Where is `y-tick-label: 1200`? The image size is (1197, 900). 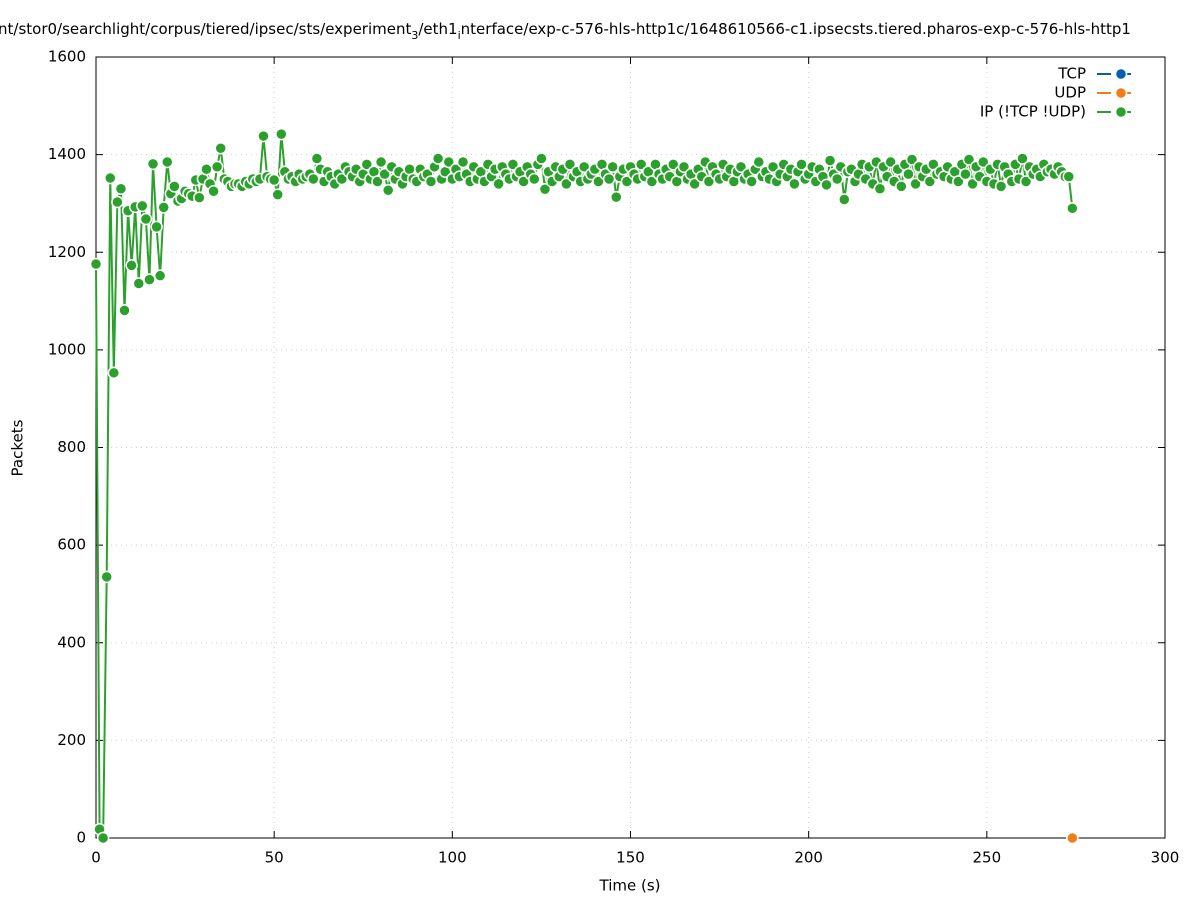
y-tick-label: 1200 is located at coordinates (67, 252).